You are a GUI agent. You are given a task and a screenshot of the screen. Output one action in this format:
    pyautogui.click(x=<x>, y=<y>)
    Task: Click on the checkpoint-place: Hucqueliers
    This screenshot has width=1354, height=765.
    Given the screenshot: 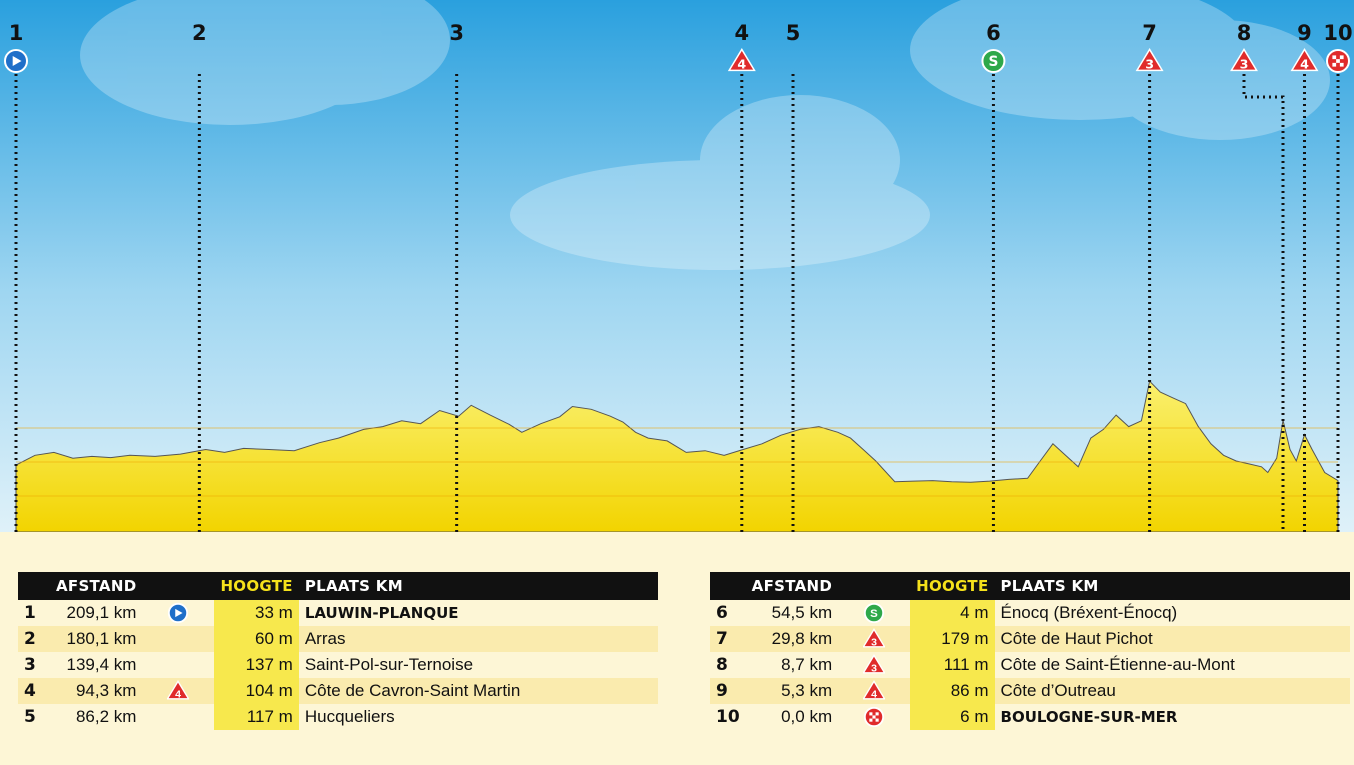 What is the action you would take?
    pyautogui.click(x=478, y=717)
    